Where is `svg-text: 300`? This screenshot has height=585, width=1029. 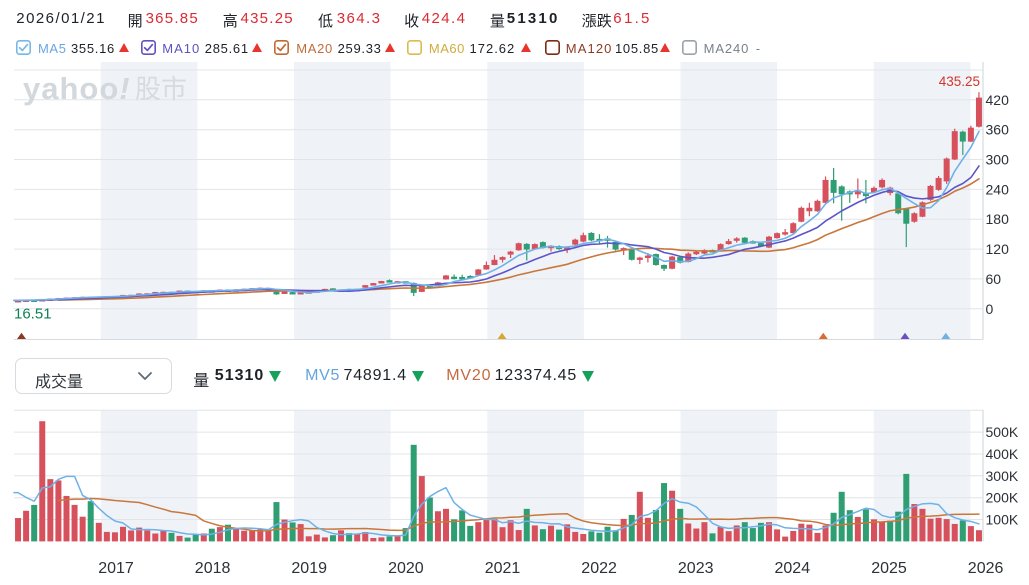
svg-text: 300 is located at coordinates (998, 160).